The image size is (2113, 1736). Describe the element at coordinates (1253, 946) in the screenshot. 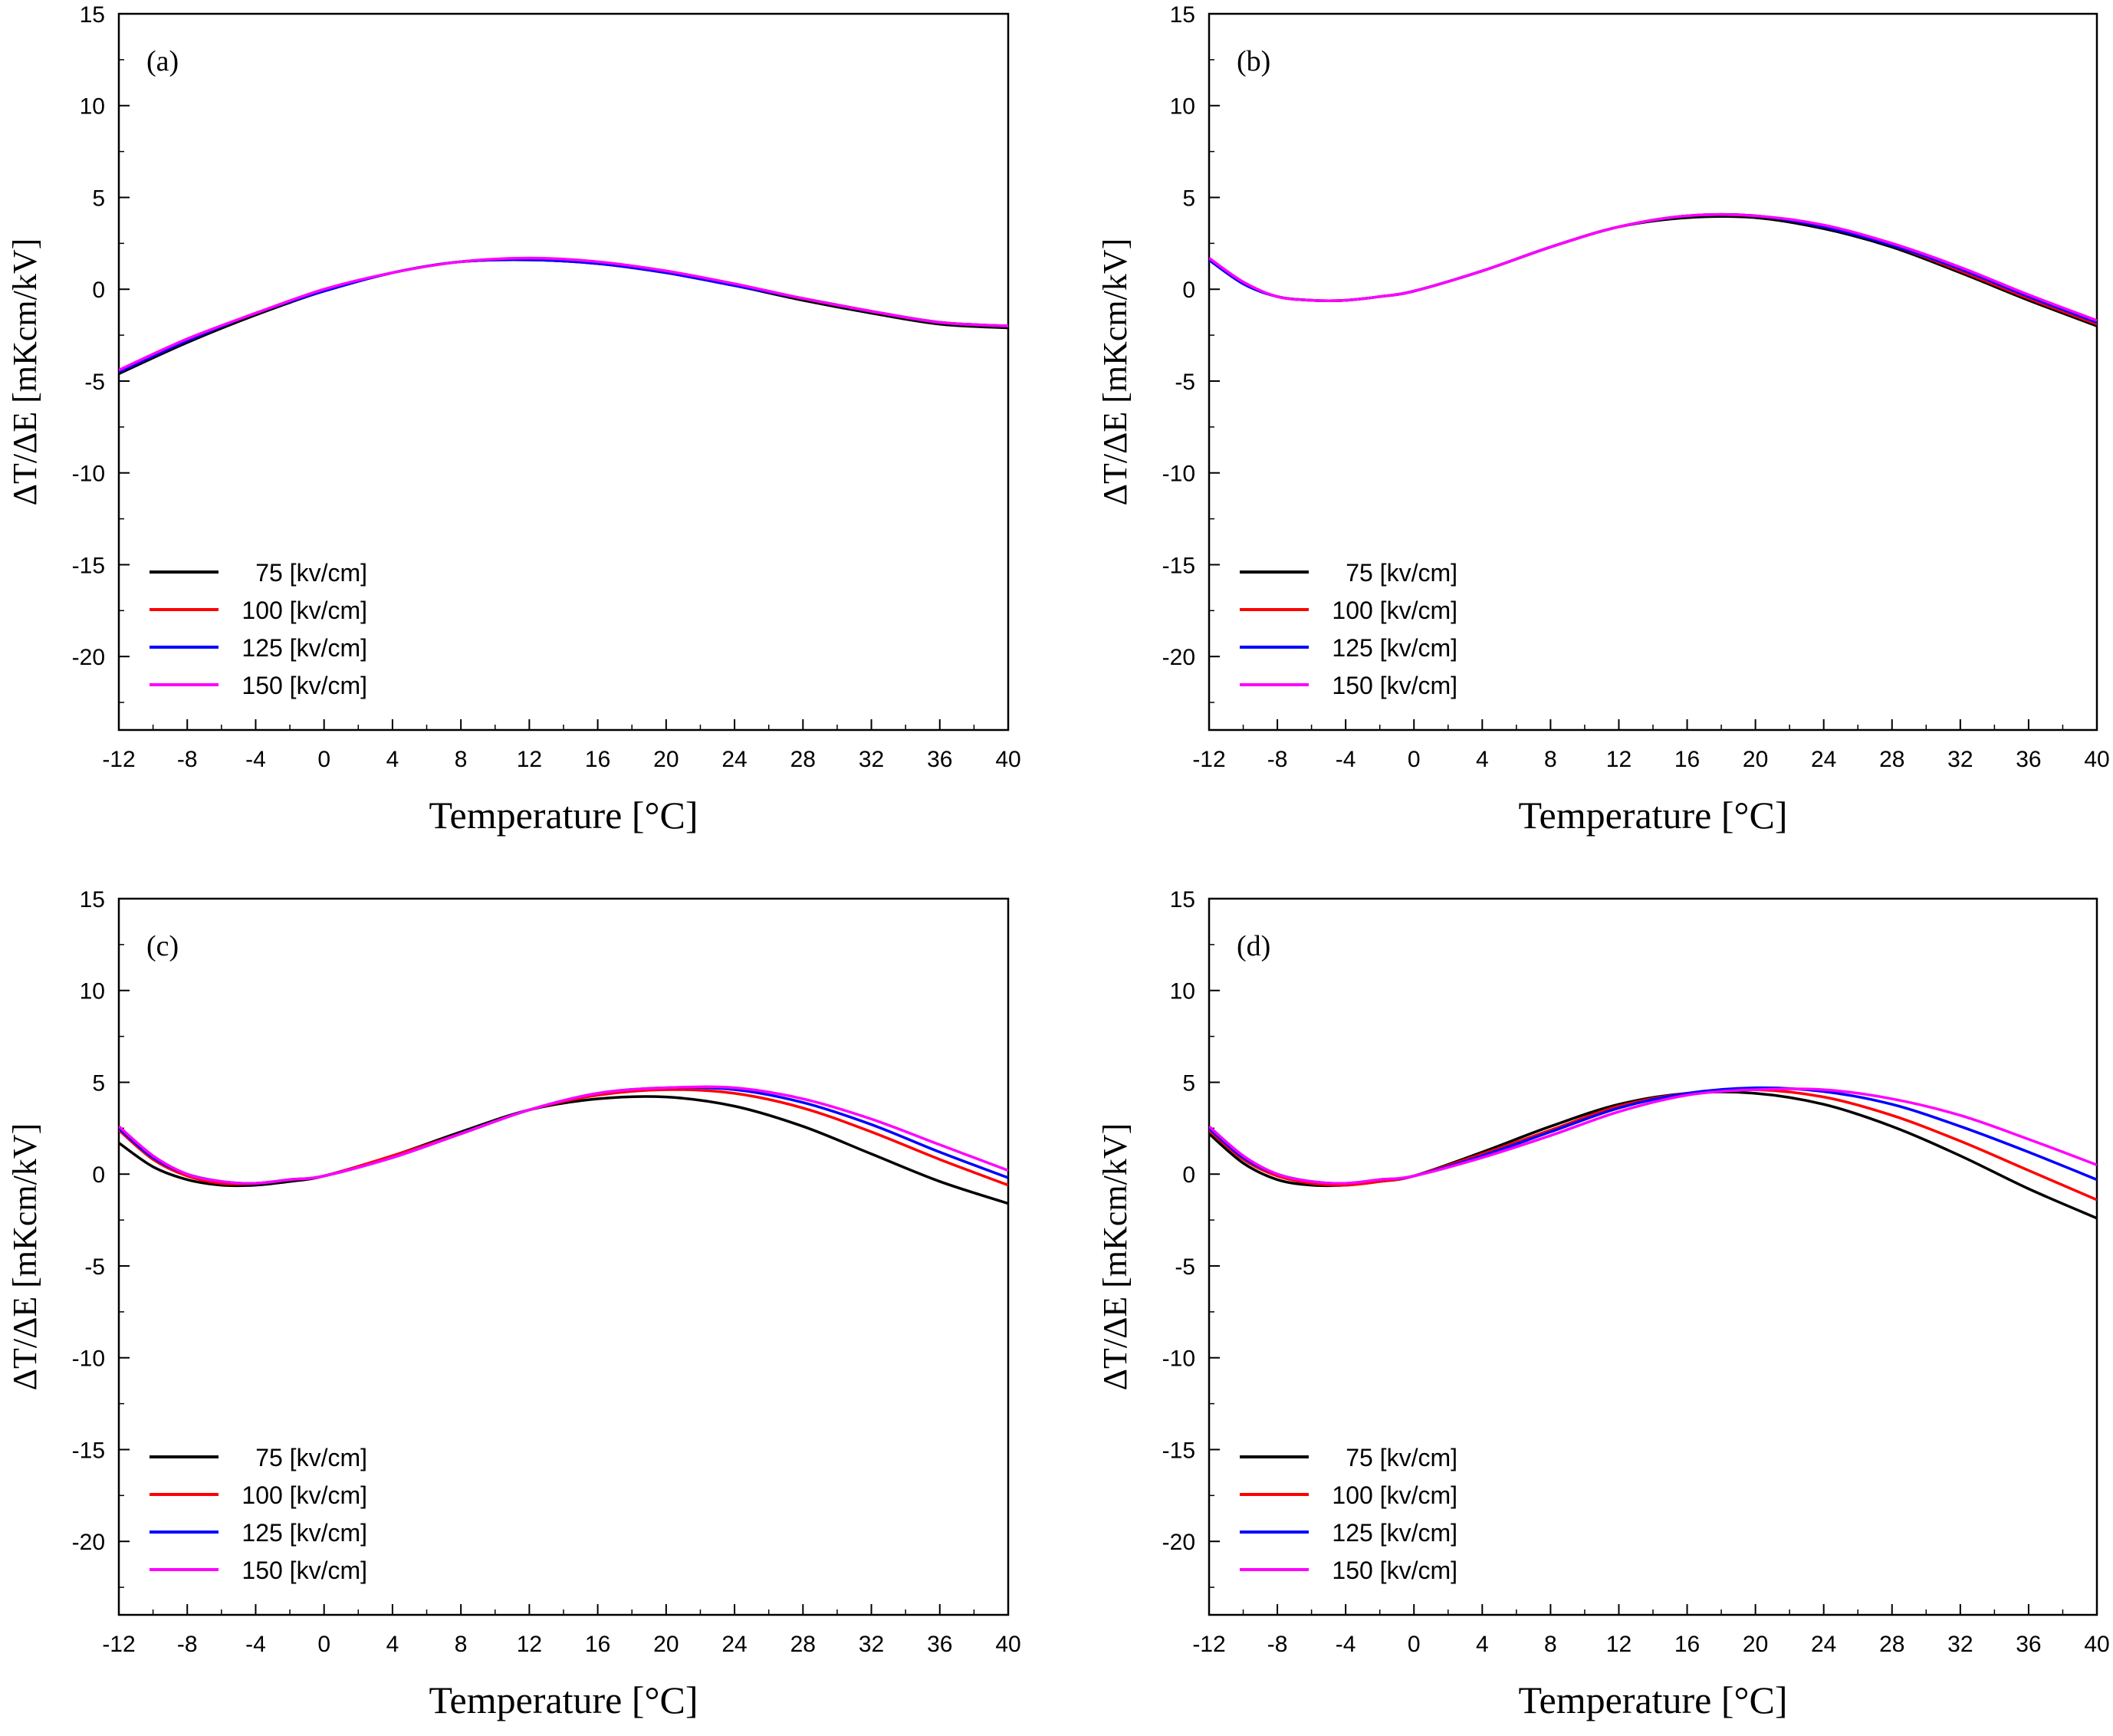

I see `panel-label: (d)` at that location.